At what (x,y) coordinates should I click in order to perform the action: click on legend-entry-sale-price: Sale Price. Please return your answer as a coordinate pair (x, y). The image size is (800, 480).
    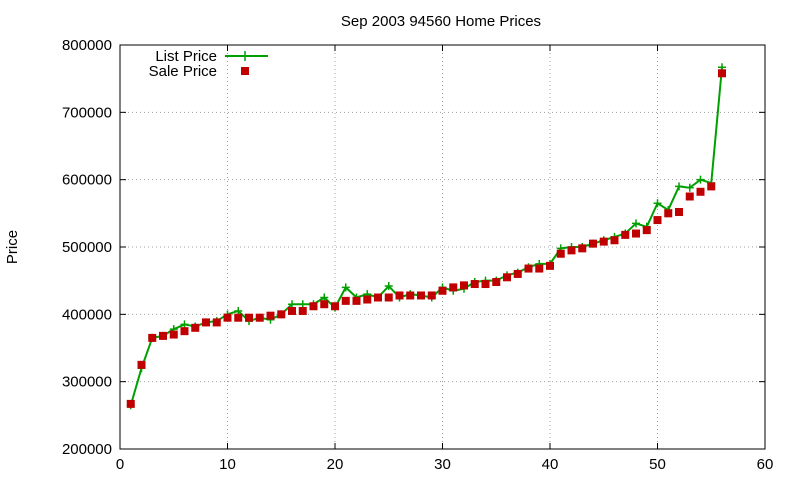
    Looking at the image, I should click on (199, 71).